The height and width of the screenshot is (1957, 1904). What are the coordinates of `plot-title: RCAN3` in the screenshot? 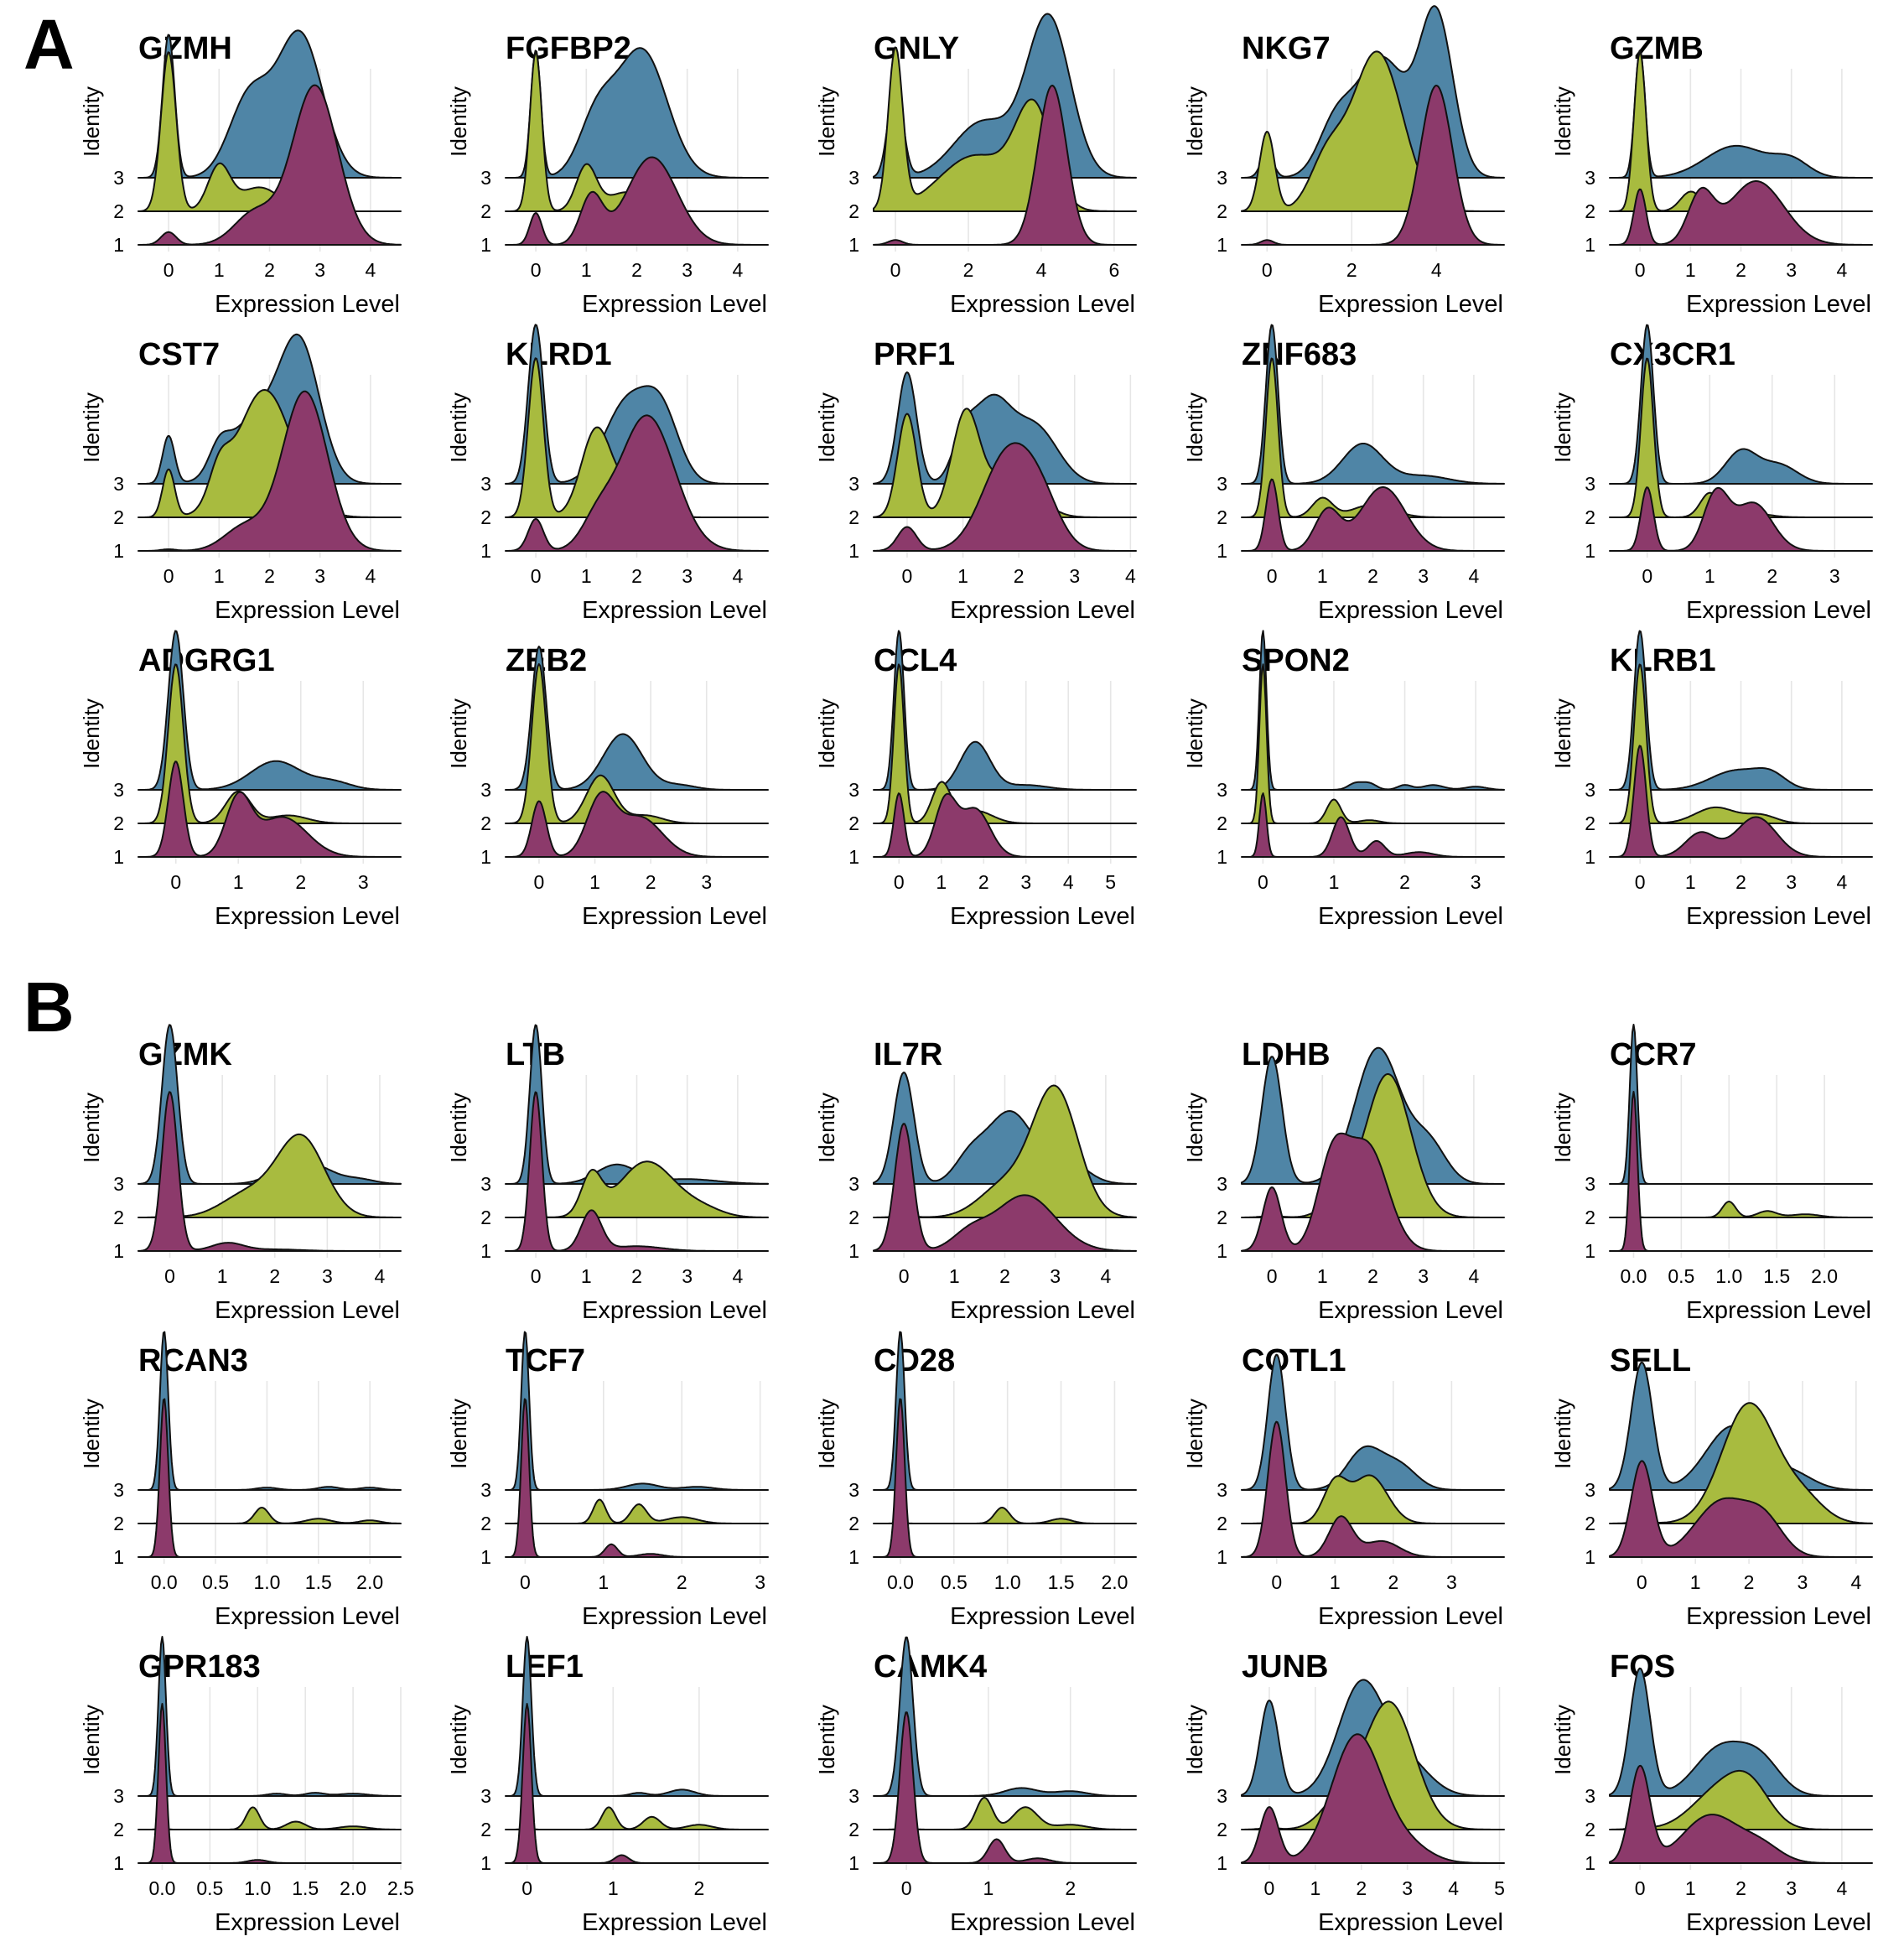 It's located at (193, 1360).